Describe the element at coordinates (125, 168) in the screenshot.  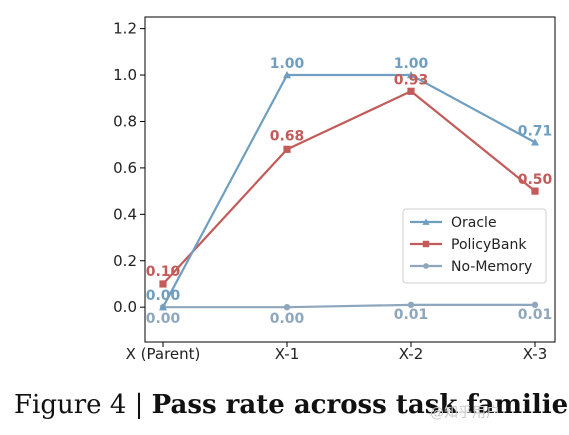
I see `y-tick-label: 0.6` at that location.